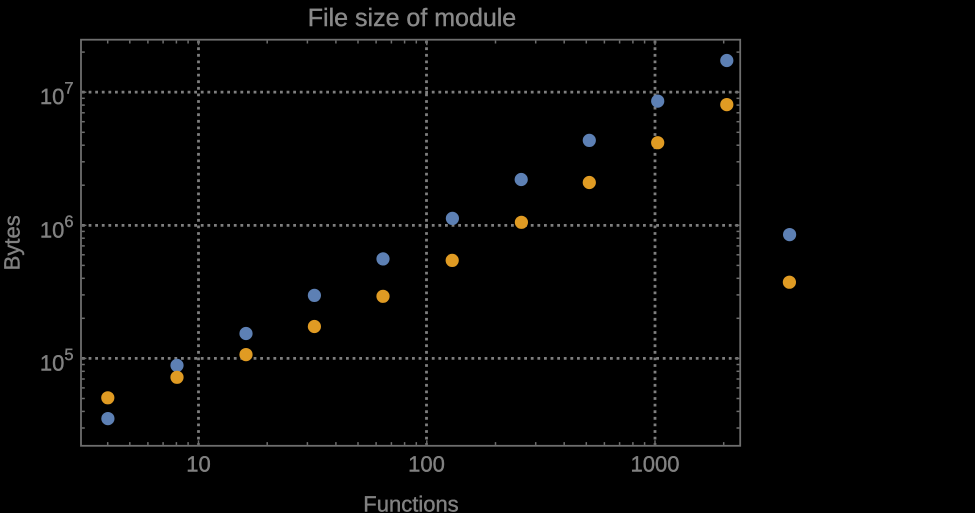  What do you see at coordinates (198, 464) in the screenshot?
I see `svg-text: 10` at bounding box center [198, 464].